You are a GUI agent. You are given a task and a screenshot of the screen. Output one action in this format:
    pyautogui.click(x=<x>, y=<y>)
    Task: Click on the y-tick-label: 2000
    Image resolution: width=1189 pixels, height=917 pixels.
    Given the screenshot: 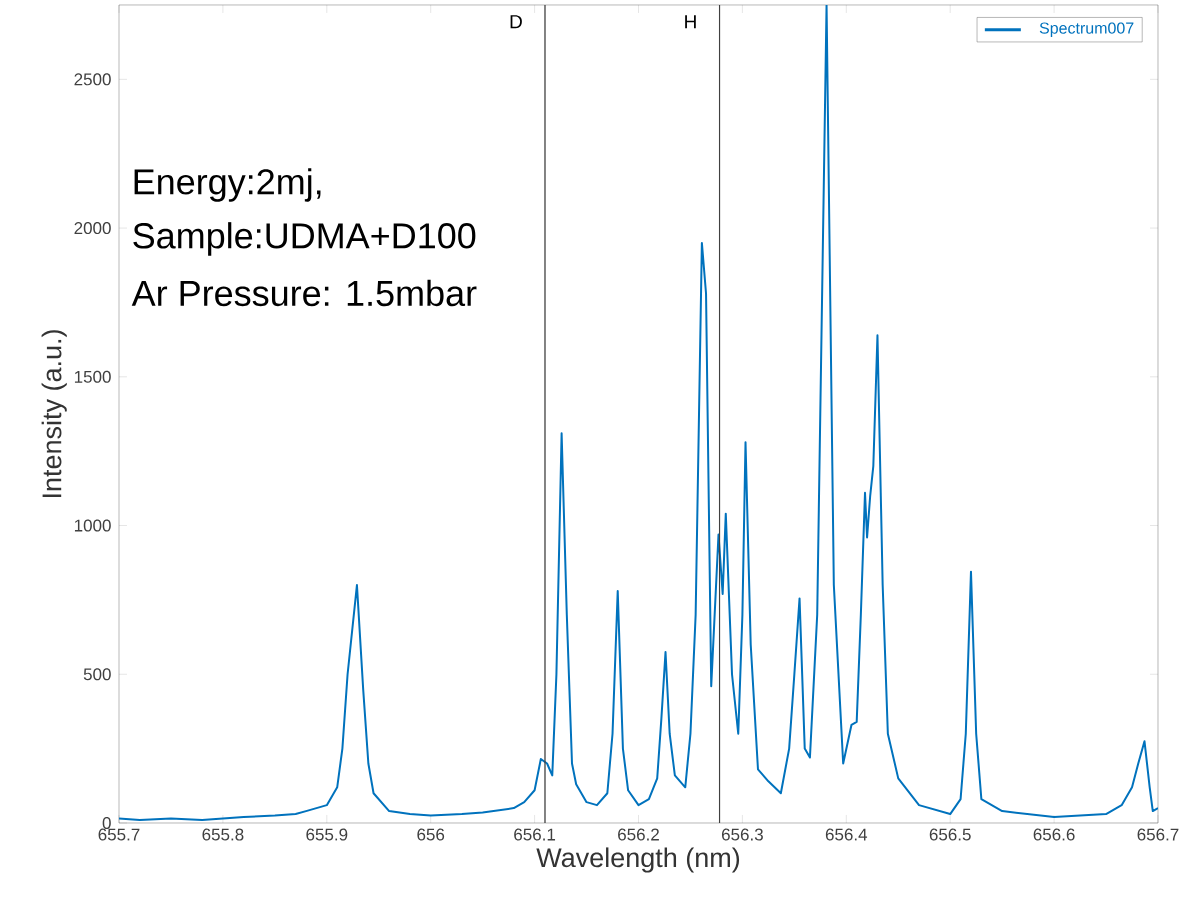 What is the action you would take?
    pyautogui.click(x=92, y=228)
    